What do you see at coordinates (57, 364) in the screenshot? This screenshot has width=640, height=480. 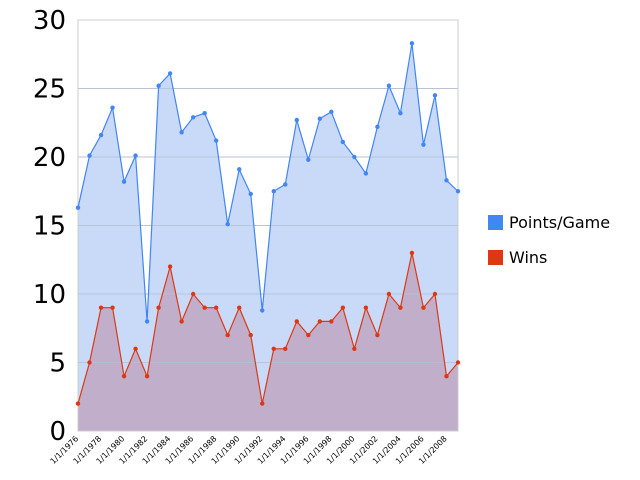 I see `y-tick-label: 5` at bounding box center [57, 364].